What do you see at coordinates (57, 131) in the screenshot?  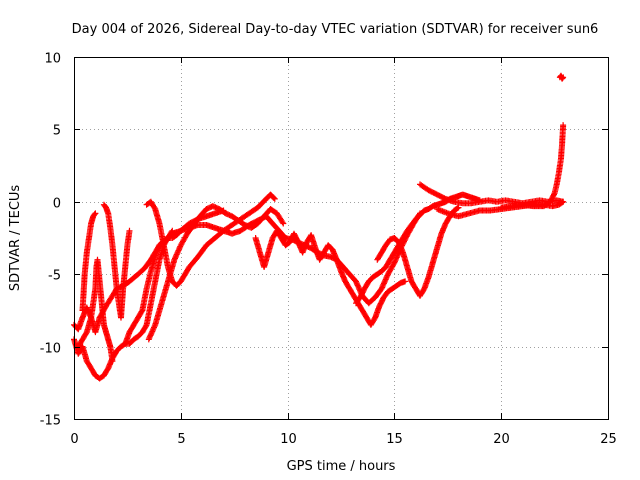 I see `y-tick-label: 5` at bounding box center [57, 131].